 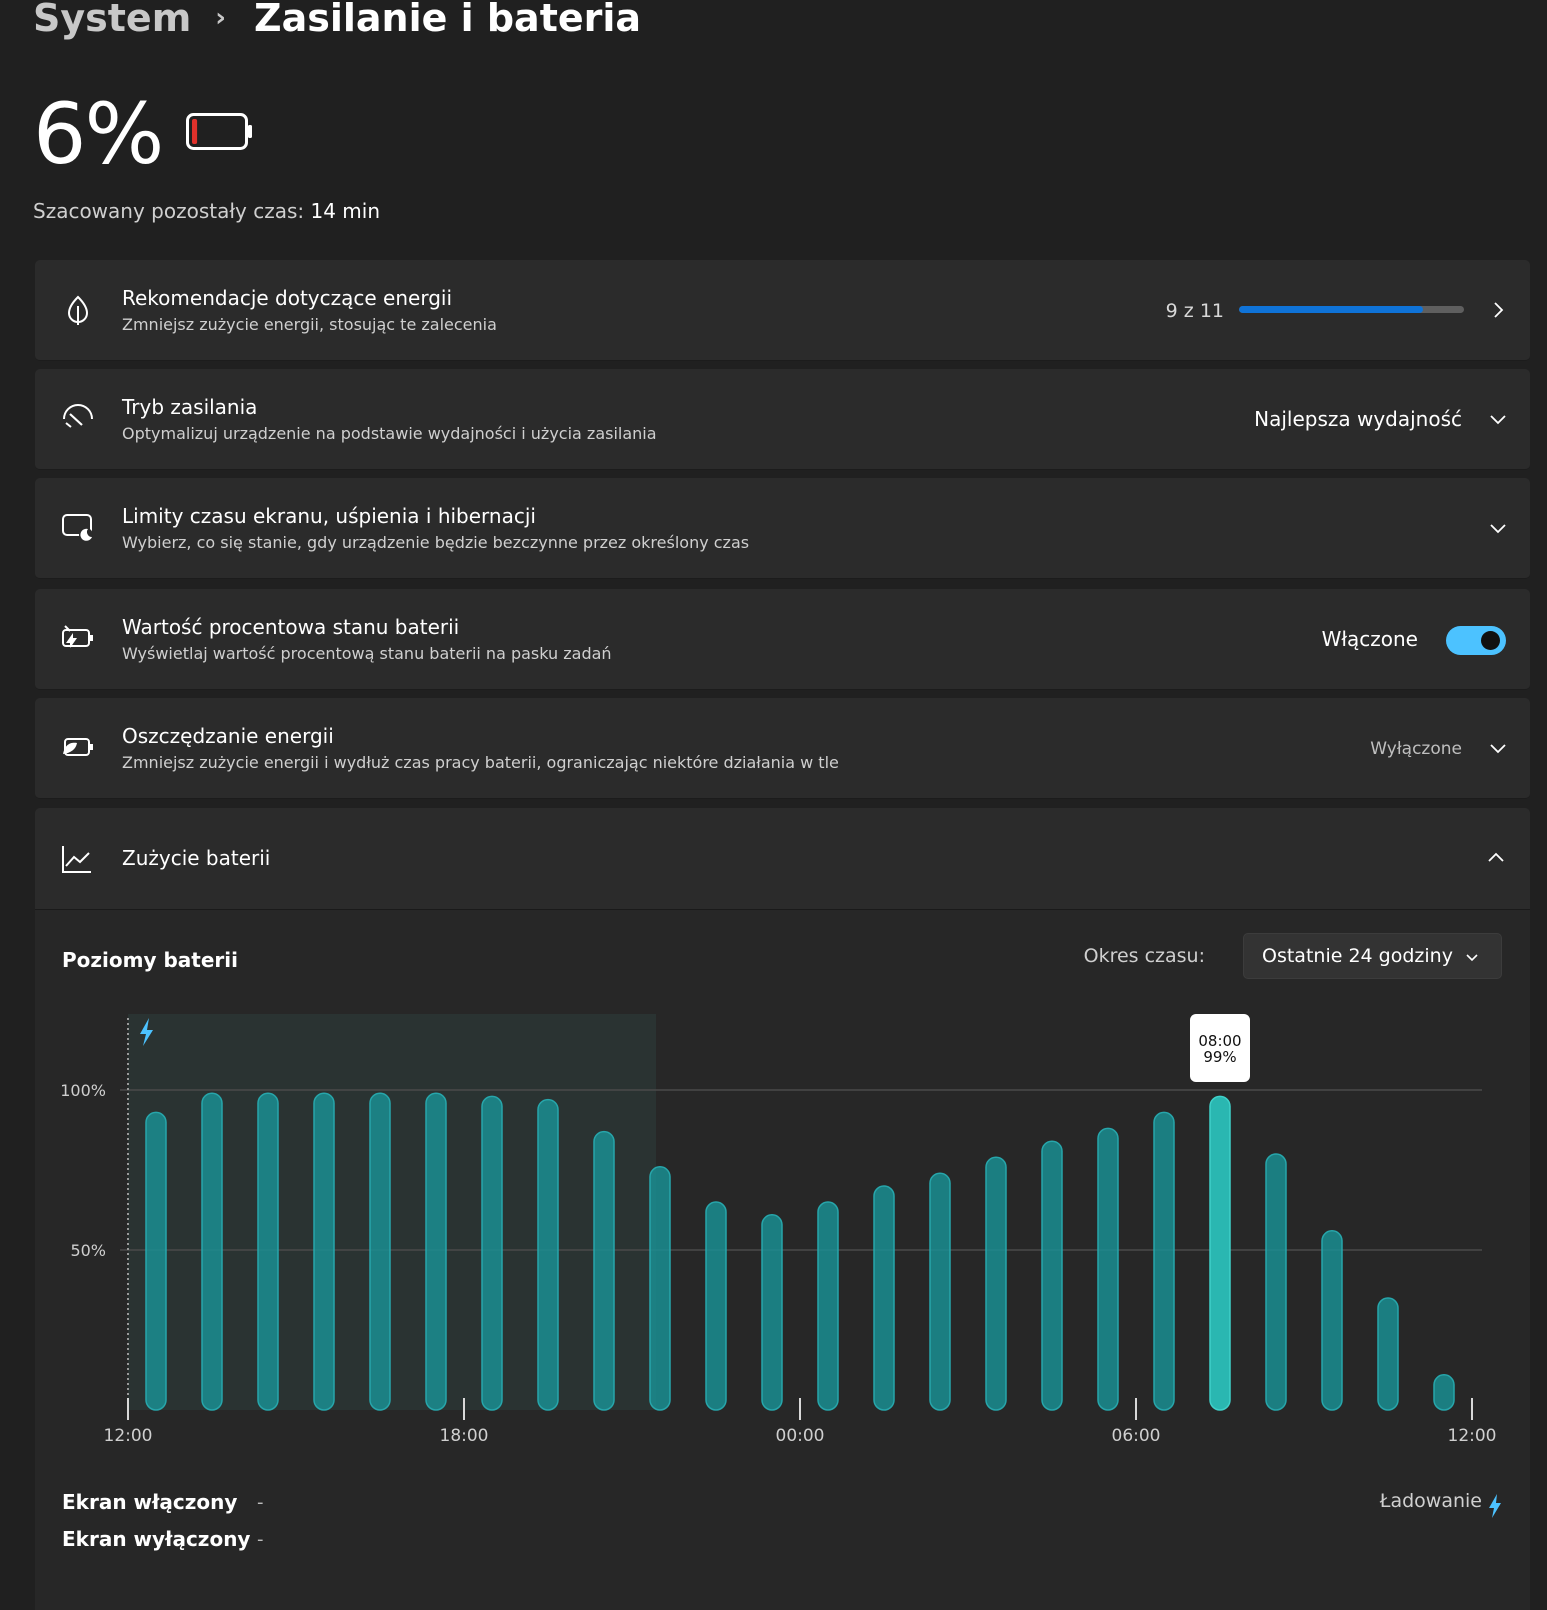 What do you see at coordinates (448, 20) in the screenshot?
I see `page-title: Zasilanie i bateria` at bounding box center [448, 20].